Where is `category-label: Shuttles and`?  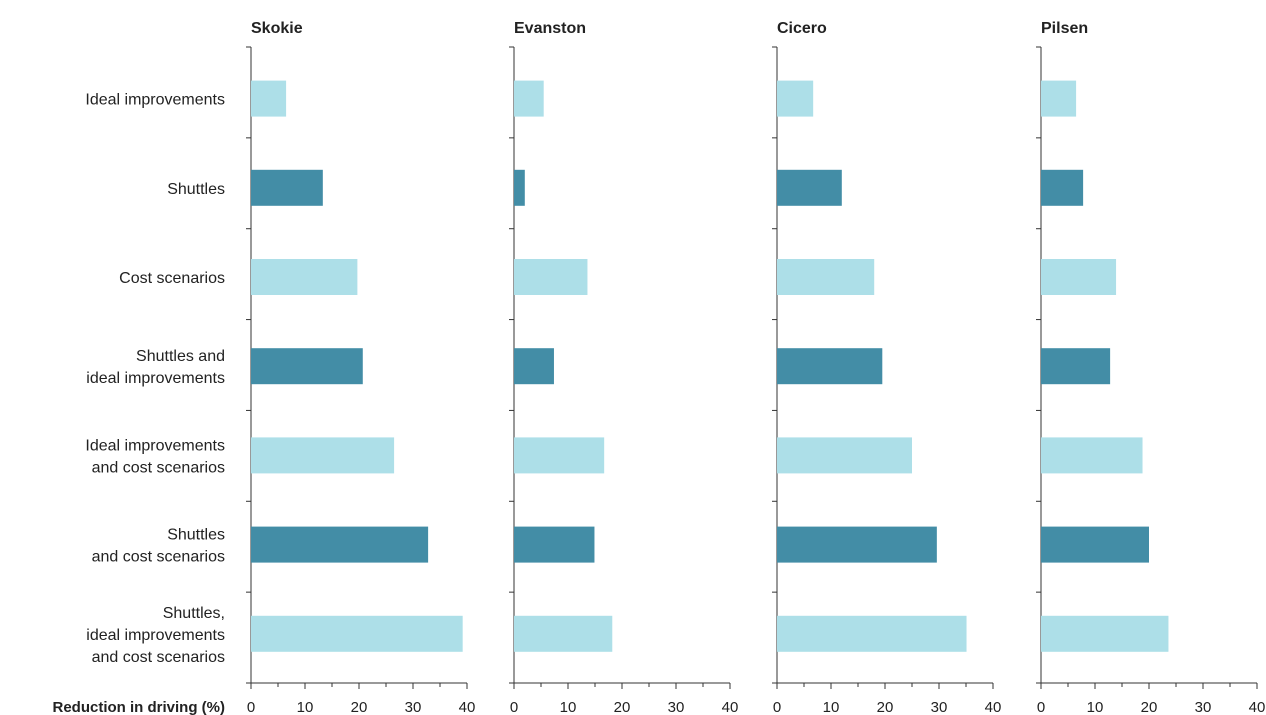 category-label: Shuttles and is located at coordinates (180, 356).